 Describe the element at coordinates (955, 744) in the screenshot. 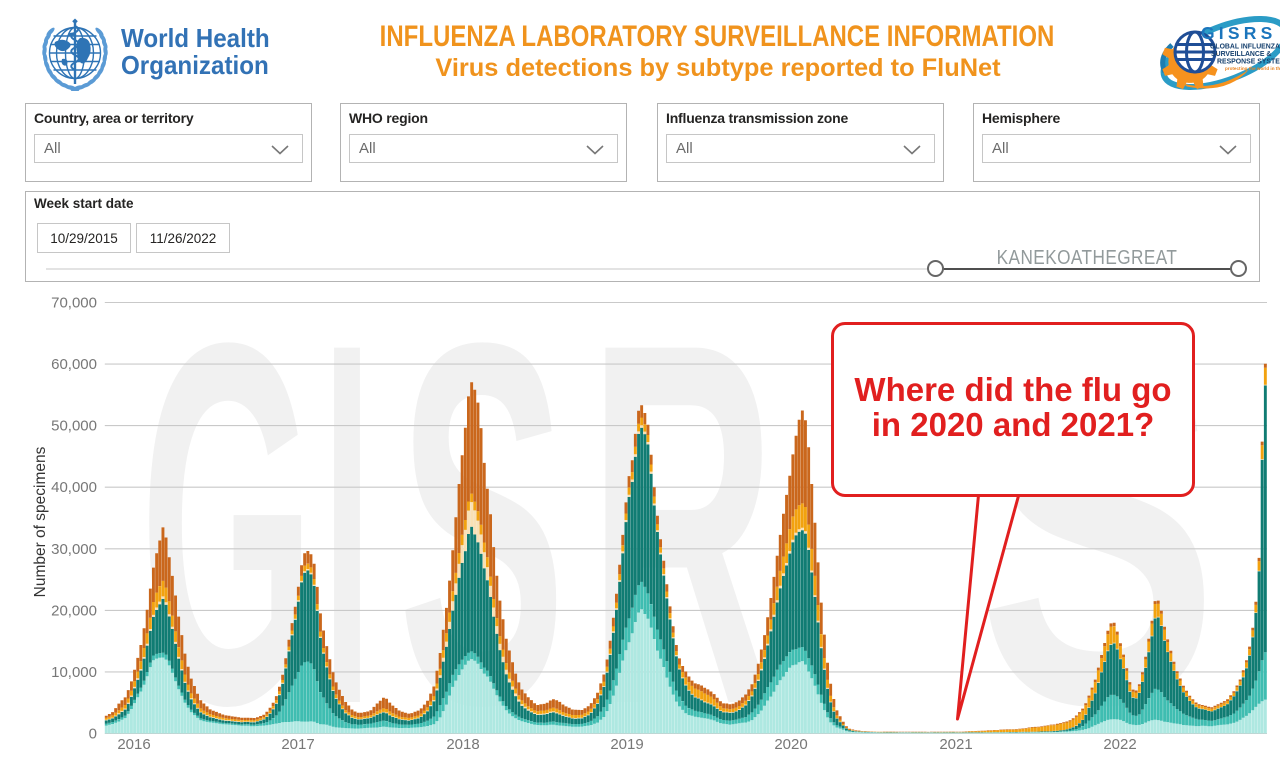

I see `svg-text: 2021` at that location.